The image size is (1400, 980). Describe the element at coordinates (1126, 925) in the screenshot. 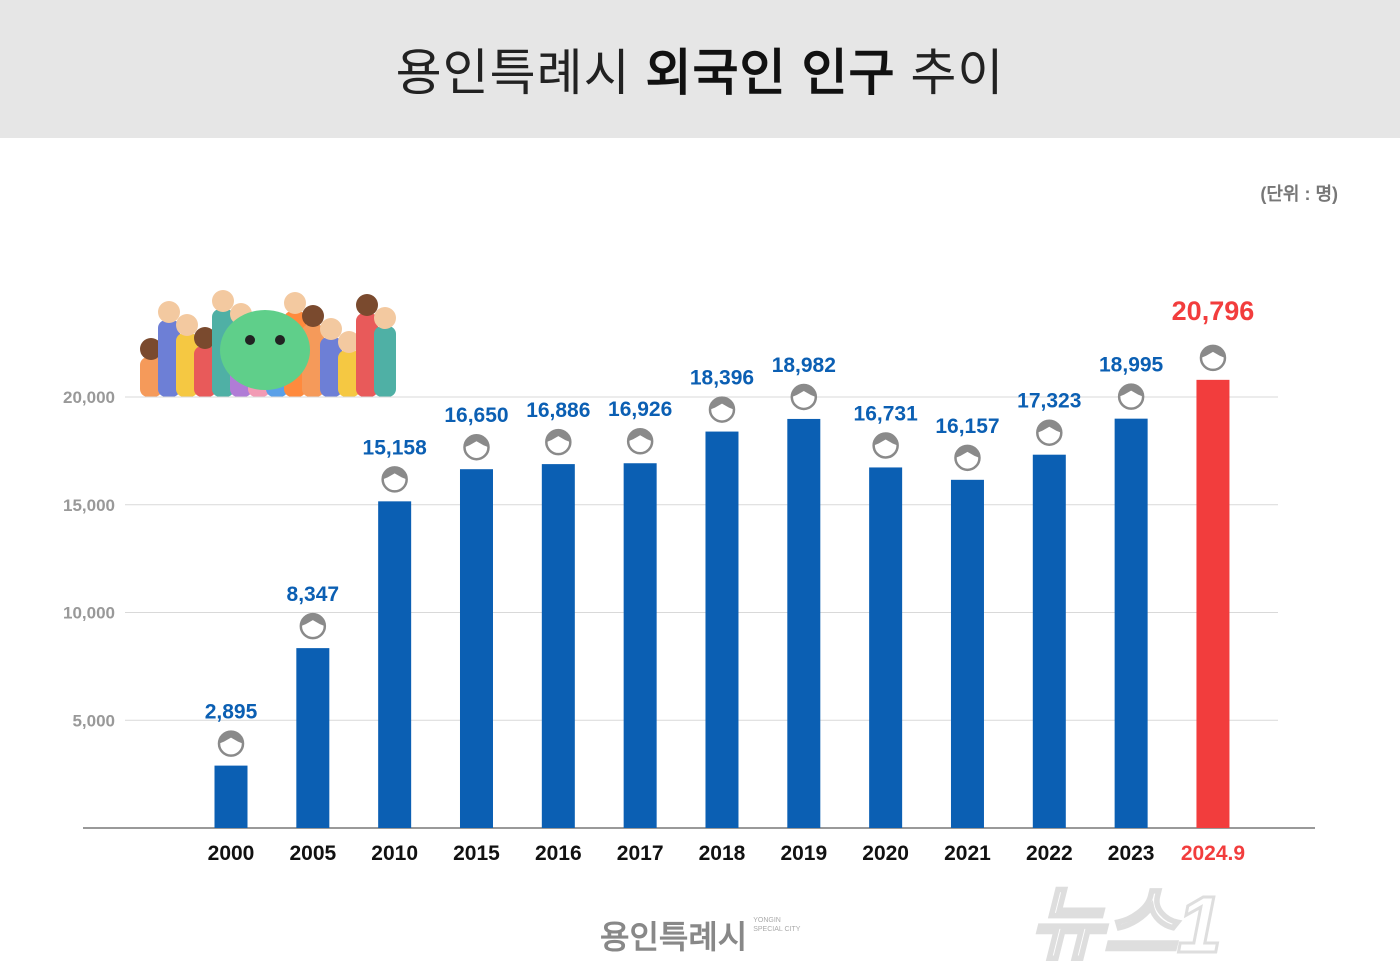

I see `news1-watermark: 뉴스1` at that location.